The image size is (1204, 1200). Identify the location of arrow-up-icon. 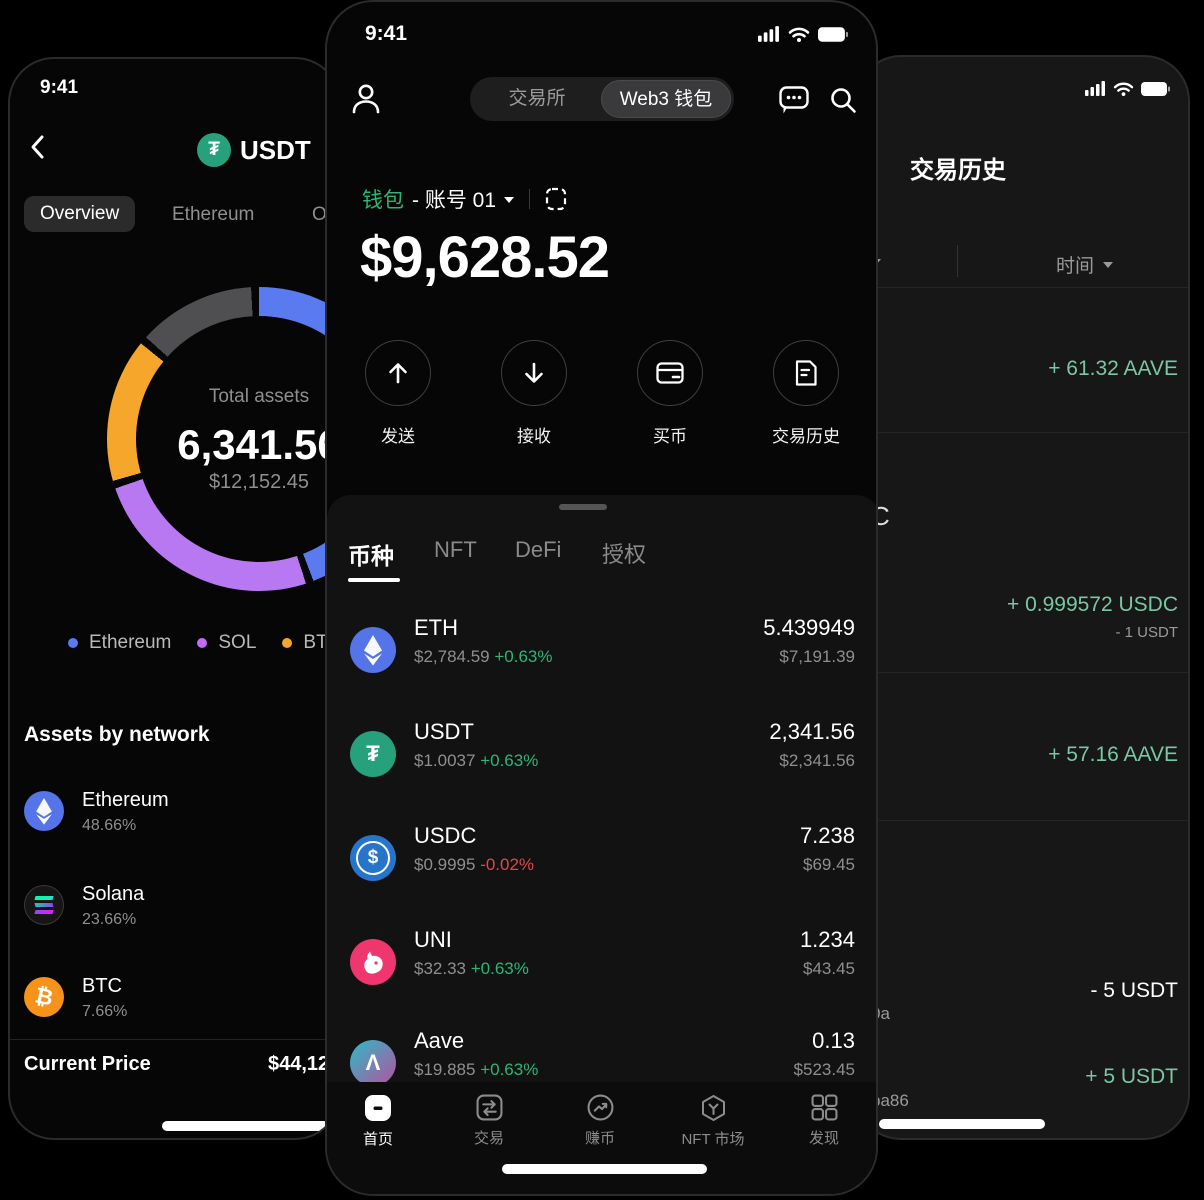
(398, 373).